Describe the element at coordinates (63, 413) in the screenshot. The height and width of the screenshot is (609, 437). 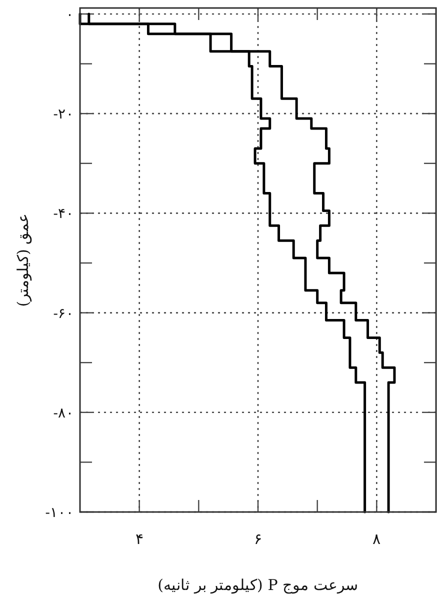
I see `y-tick-label: -۸۰` at that location.